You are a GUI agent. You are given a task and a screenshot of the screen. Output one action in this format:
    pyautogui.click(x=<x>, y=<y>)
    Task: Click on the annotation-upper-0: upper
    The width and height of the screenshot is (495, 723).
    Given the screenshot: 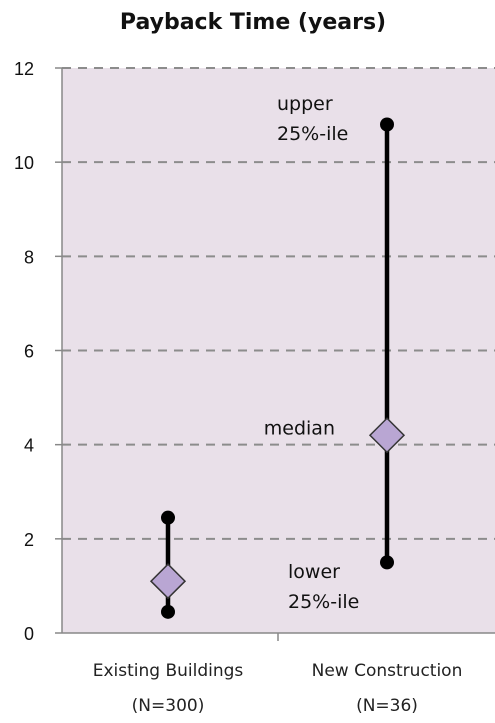 What is the action you would take?
    pyautogui.click(x=305, y=104)
    